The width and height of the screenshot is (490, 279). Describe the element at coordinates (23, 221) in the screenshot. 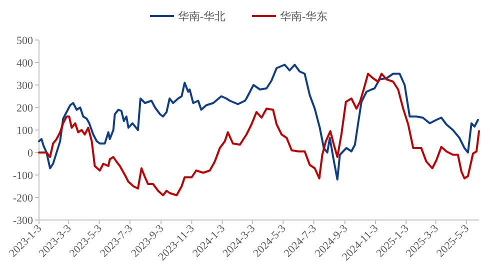

I see `y-tick-label: -300` at that location.